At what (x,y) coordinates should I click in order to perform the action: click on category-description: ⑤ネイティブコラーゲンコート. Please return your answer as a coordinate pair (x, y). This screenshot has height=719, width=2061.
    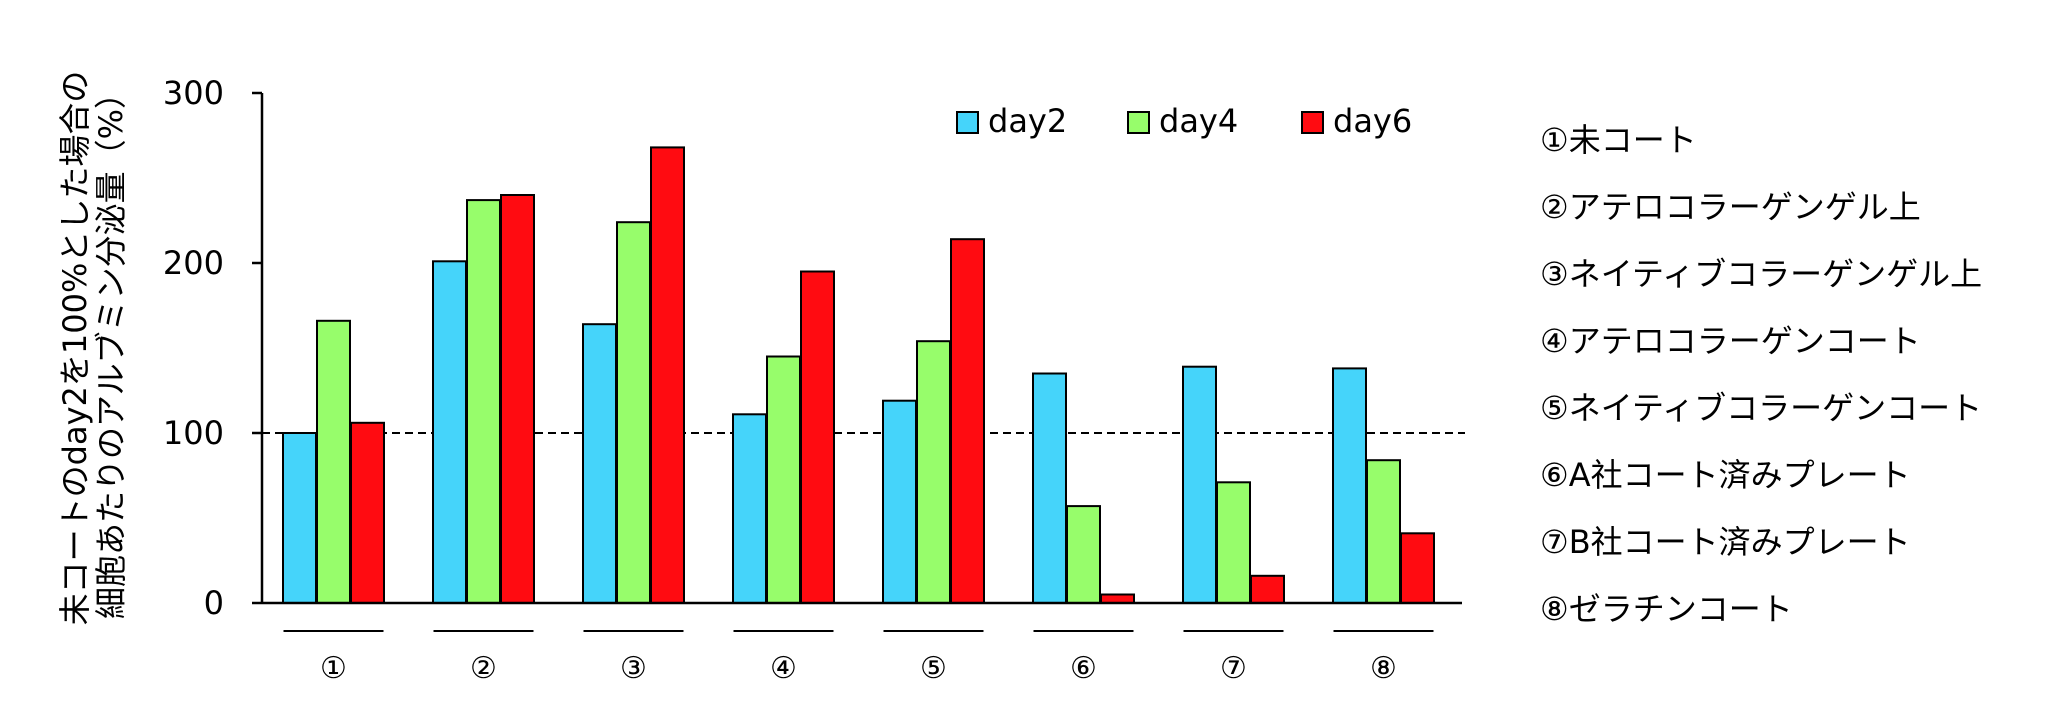
    Looking at the image, I should click on (1761, 408).